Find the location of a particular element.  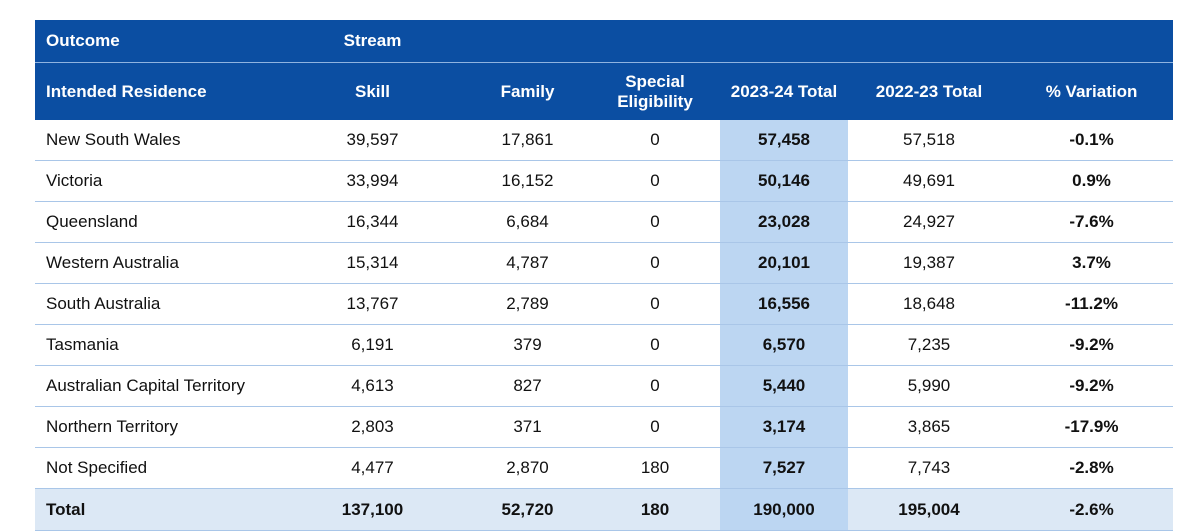

cell: 13,767 is located at coordinates (372, 304).